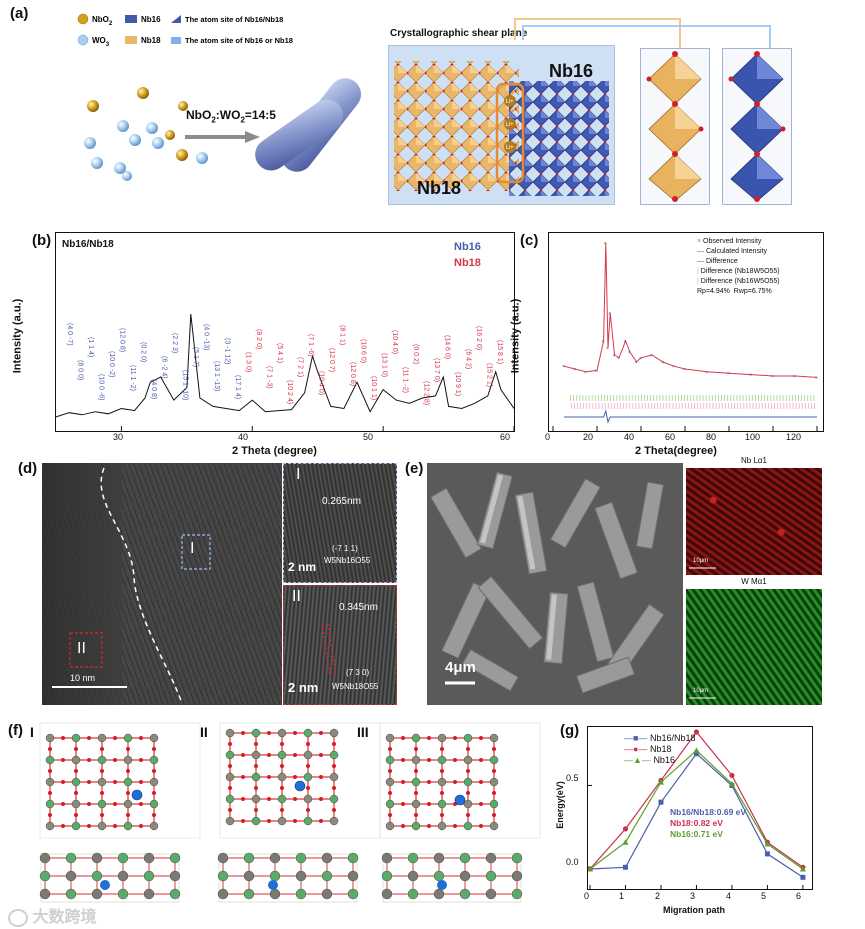 The image size is (865, 929). I want to click on xrd-peak-label: (4 0 8), so click(153, 389).